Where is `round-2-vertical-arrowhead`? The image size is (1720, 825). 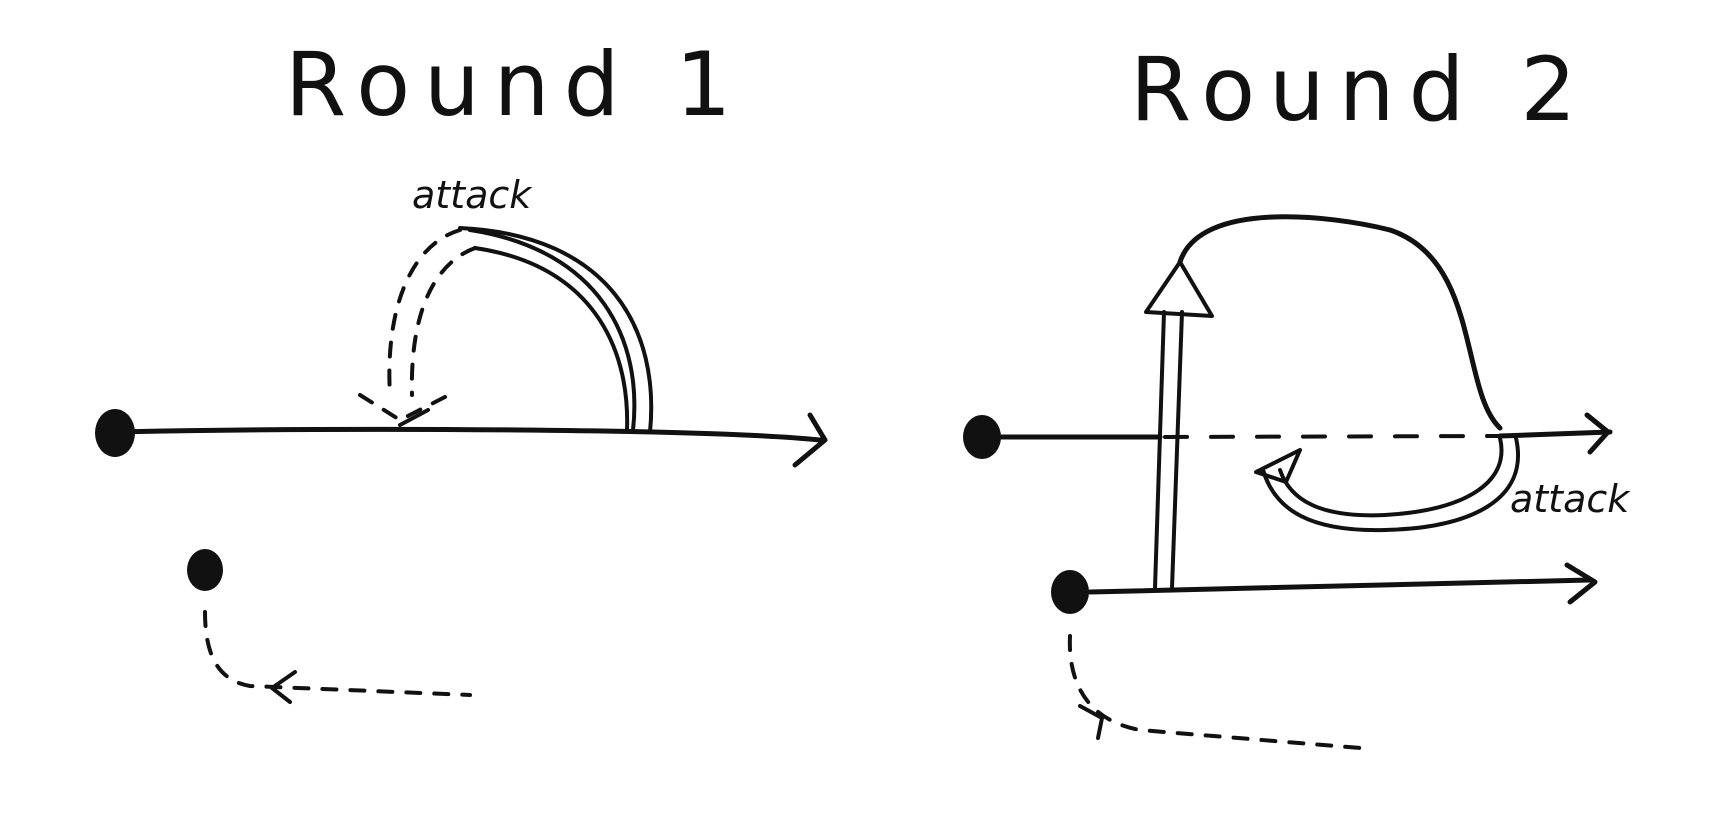 round-2-vertical-arrowhead is located at coordinates (1179, 289).